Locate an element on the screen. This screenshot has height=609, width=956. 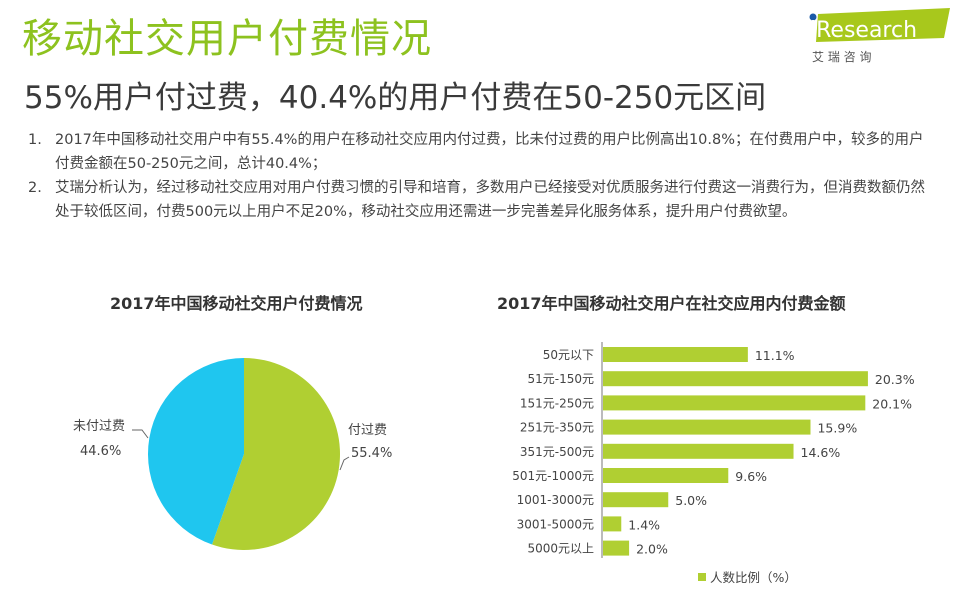
bar-value-label: 9.6% is located at coordinates (751, 476).